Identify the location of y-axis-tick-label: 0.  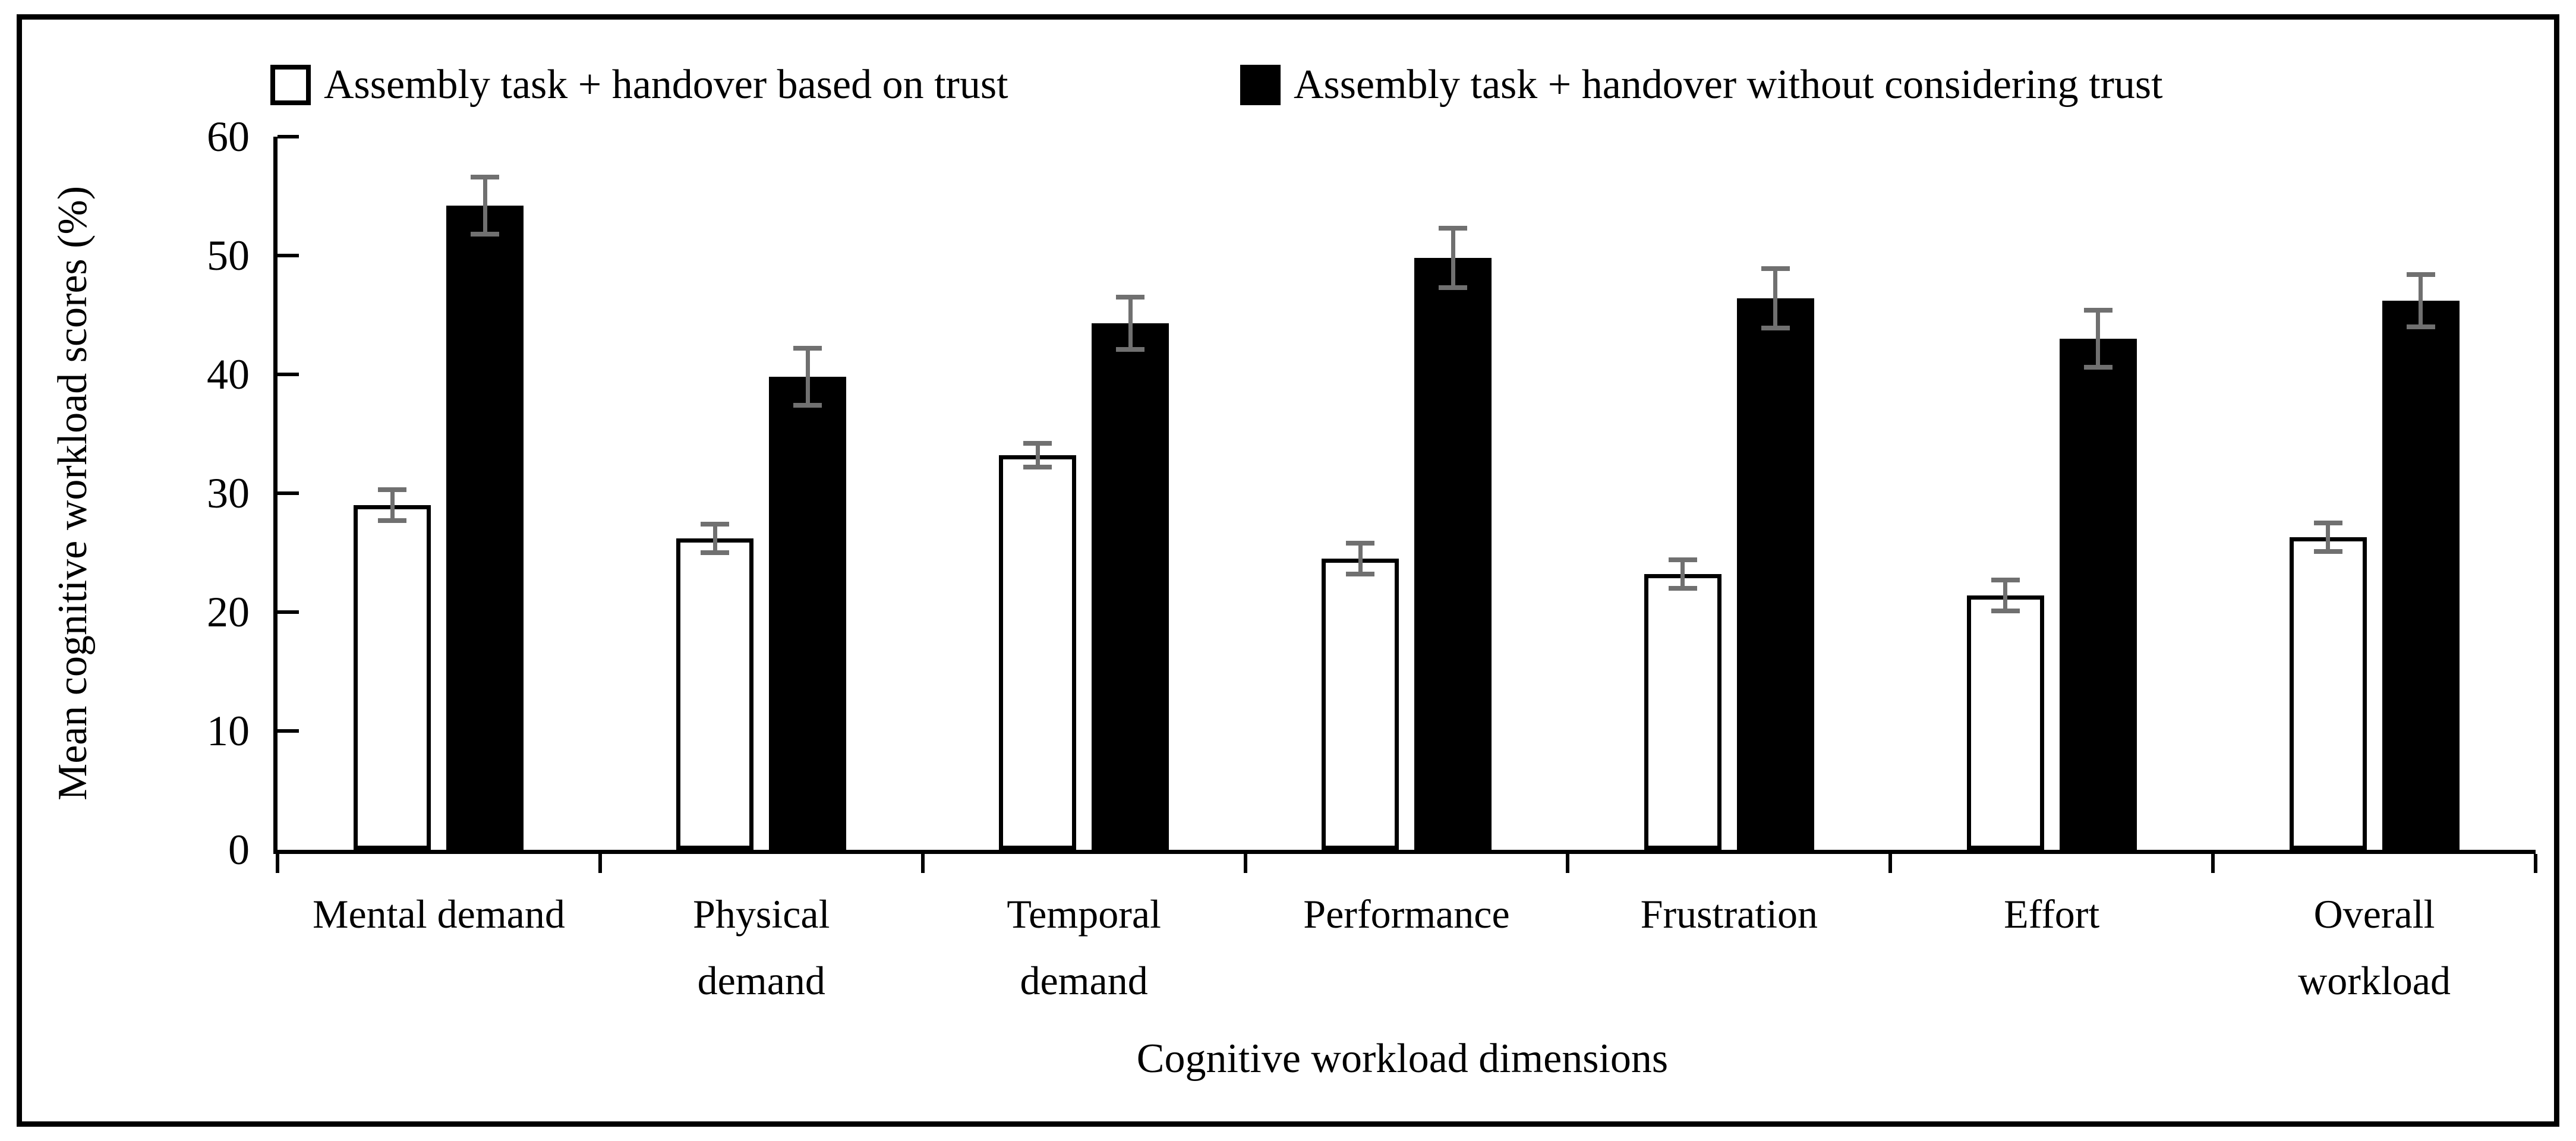
(239, 850).